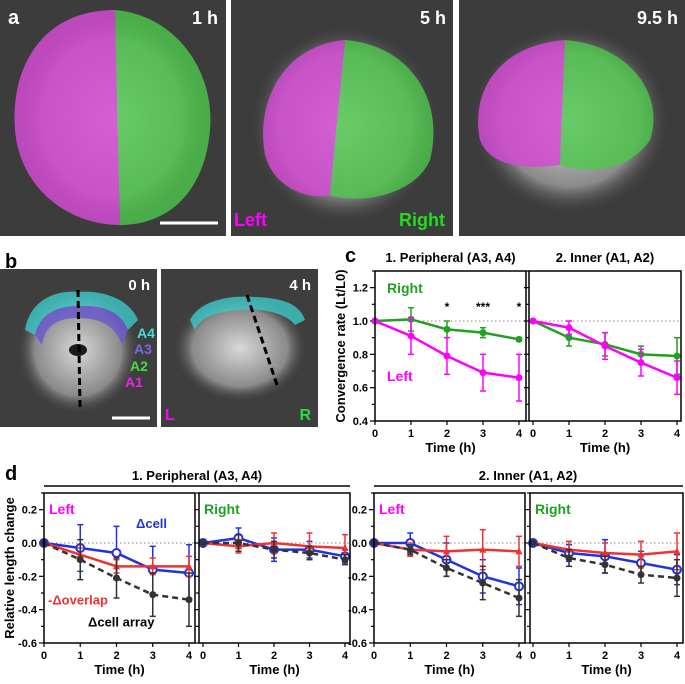 The width and height of the screenshot is (685, 684). Describe the element at coordinates (392, 509) in the screenshot. I see `side-label: Left` at that location.